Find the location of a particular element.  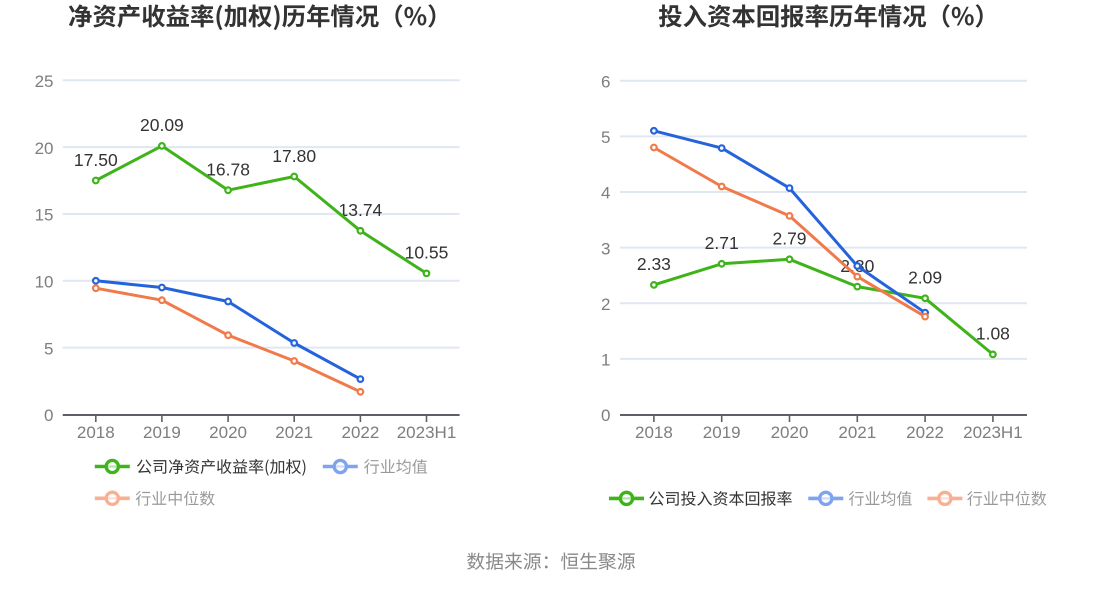

svg-text: 1.08 is located at coordinates (993, 334).